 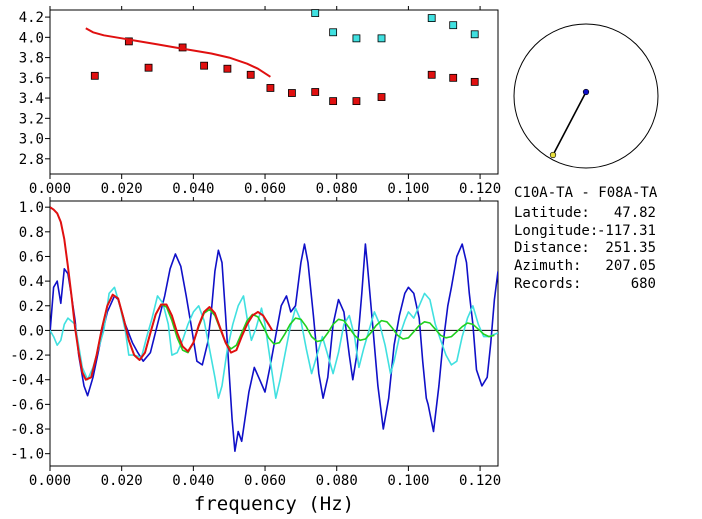 I want to click on distance-value: 251.35, so click(x=630, y=248).